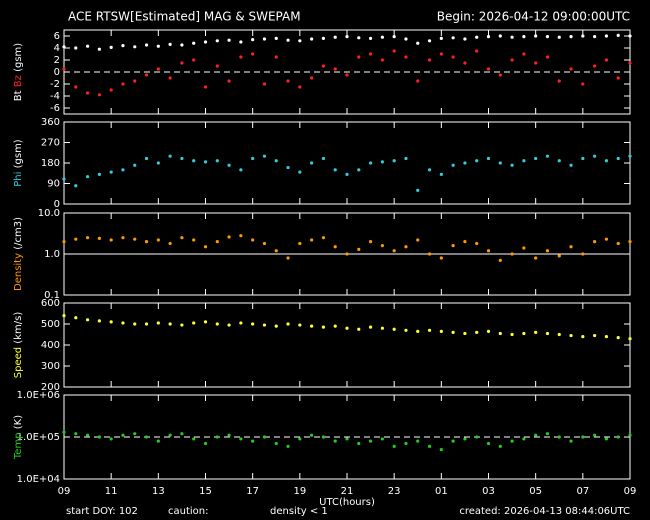 This screenshot has width=650, height=520. I want to click on chart-title: ACE RTSW[Estimated] MAG & SWEPAM, so click(184, 17).